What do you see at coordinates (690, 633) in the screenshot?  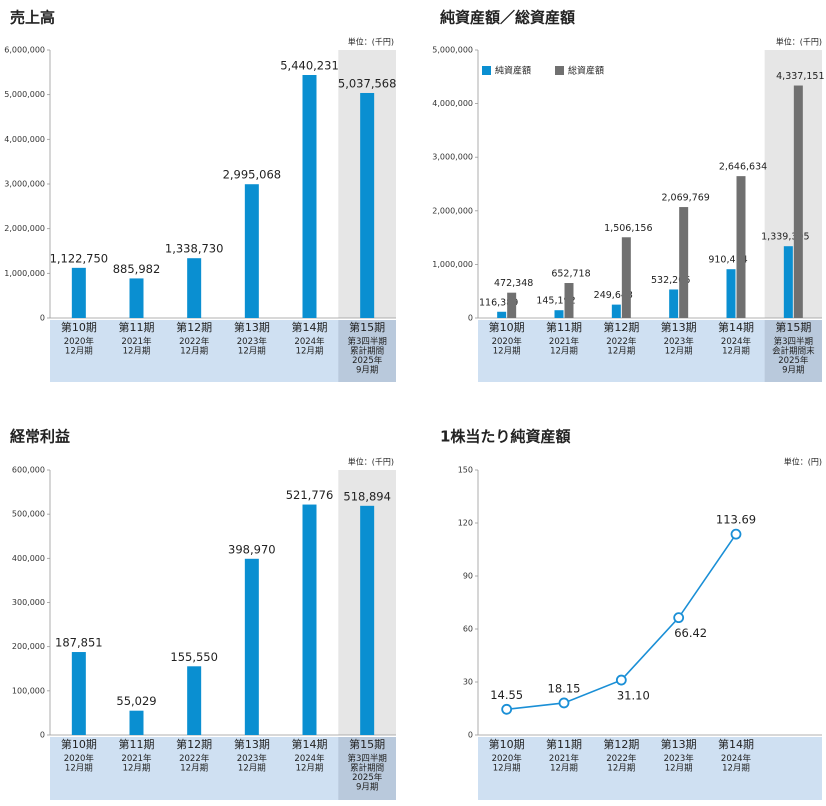 I see `value-label: 66.42` at bounding box center [690, 633].